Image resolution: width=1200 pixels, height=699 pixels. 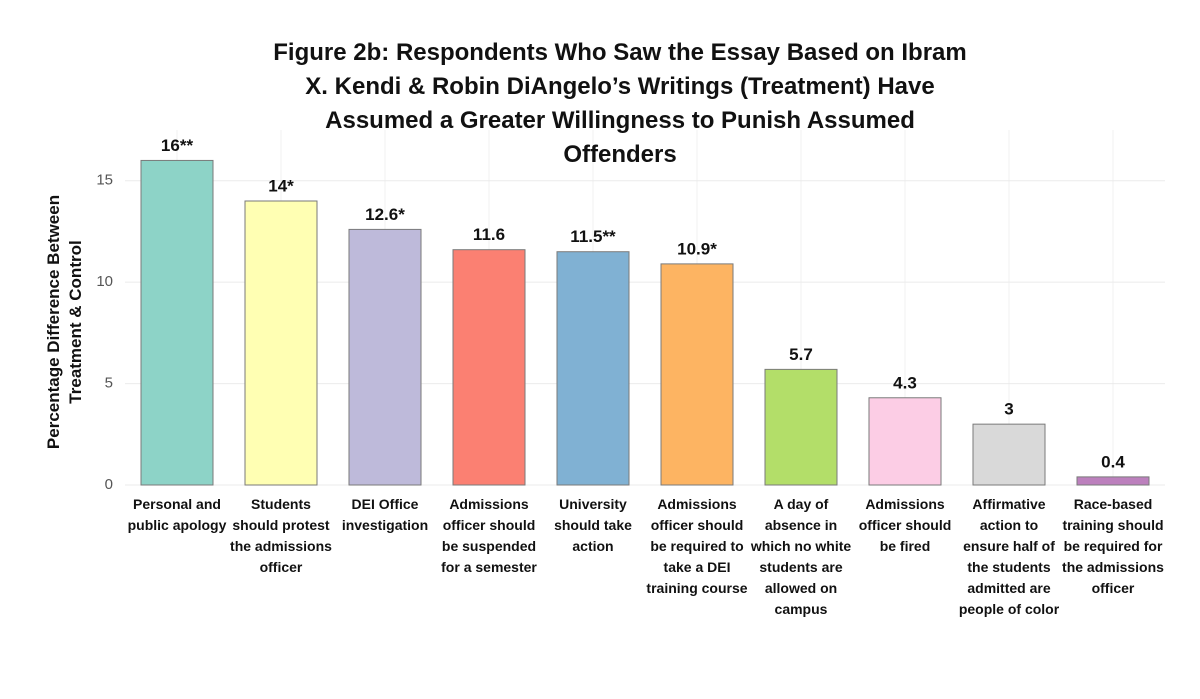 I want to click on x-tick-label: Admissions officer should be fired, so click(x=905, y=525).